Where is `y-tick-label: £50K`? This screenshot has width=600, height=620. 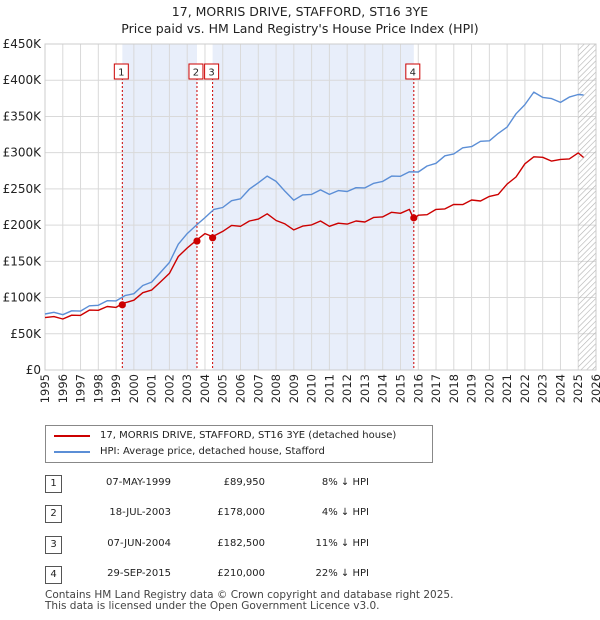
y-tick-label: £50K is located at coordinates (26, 334).